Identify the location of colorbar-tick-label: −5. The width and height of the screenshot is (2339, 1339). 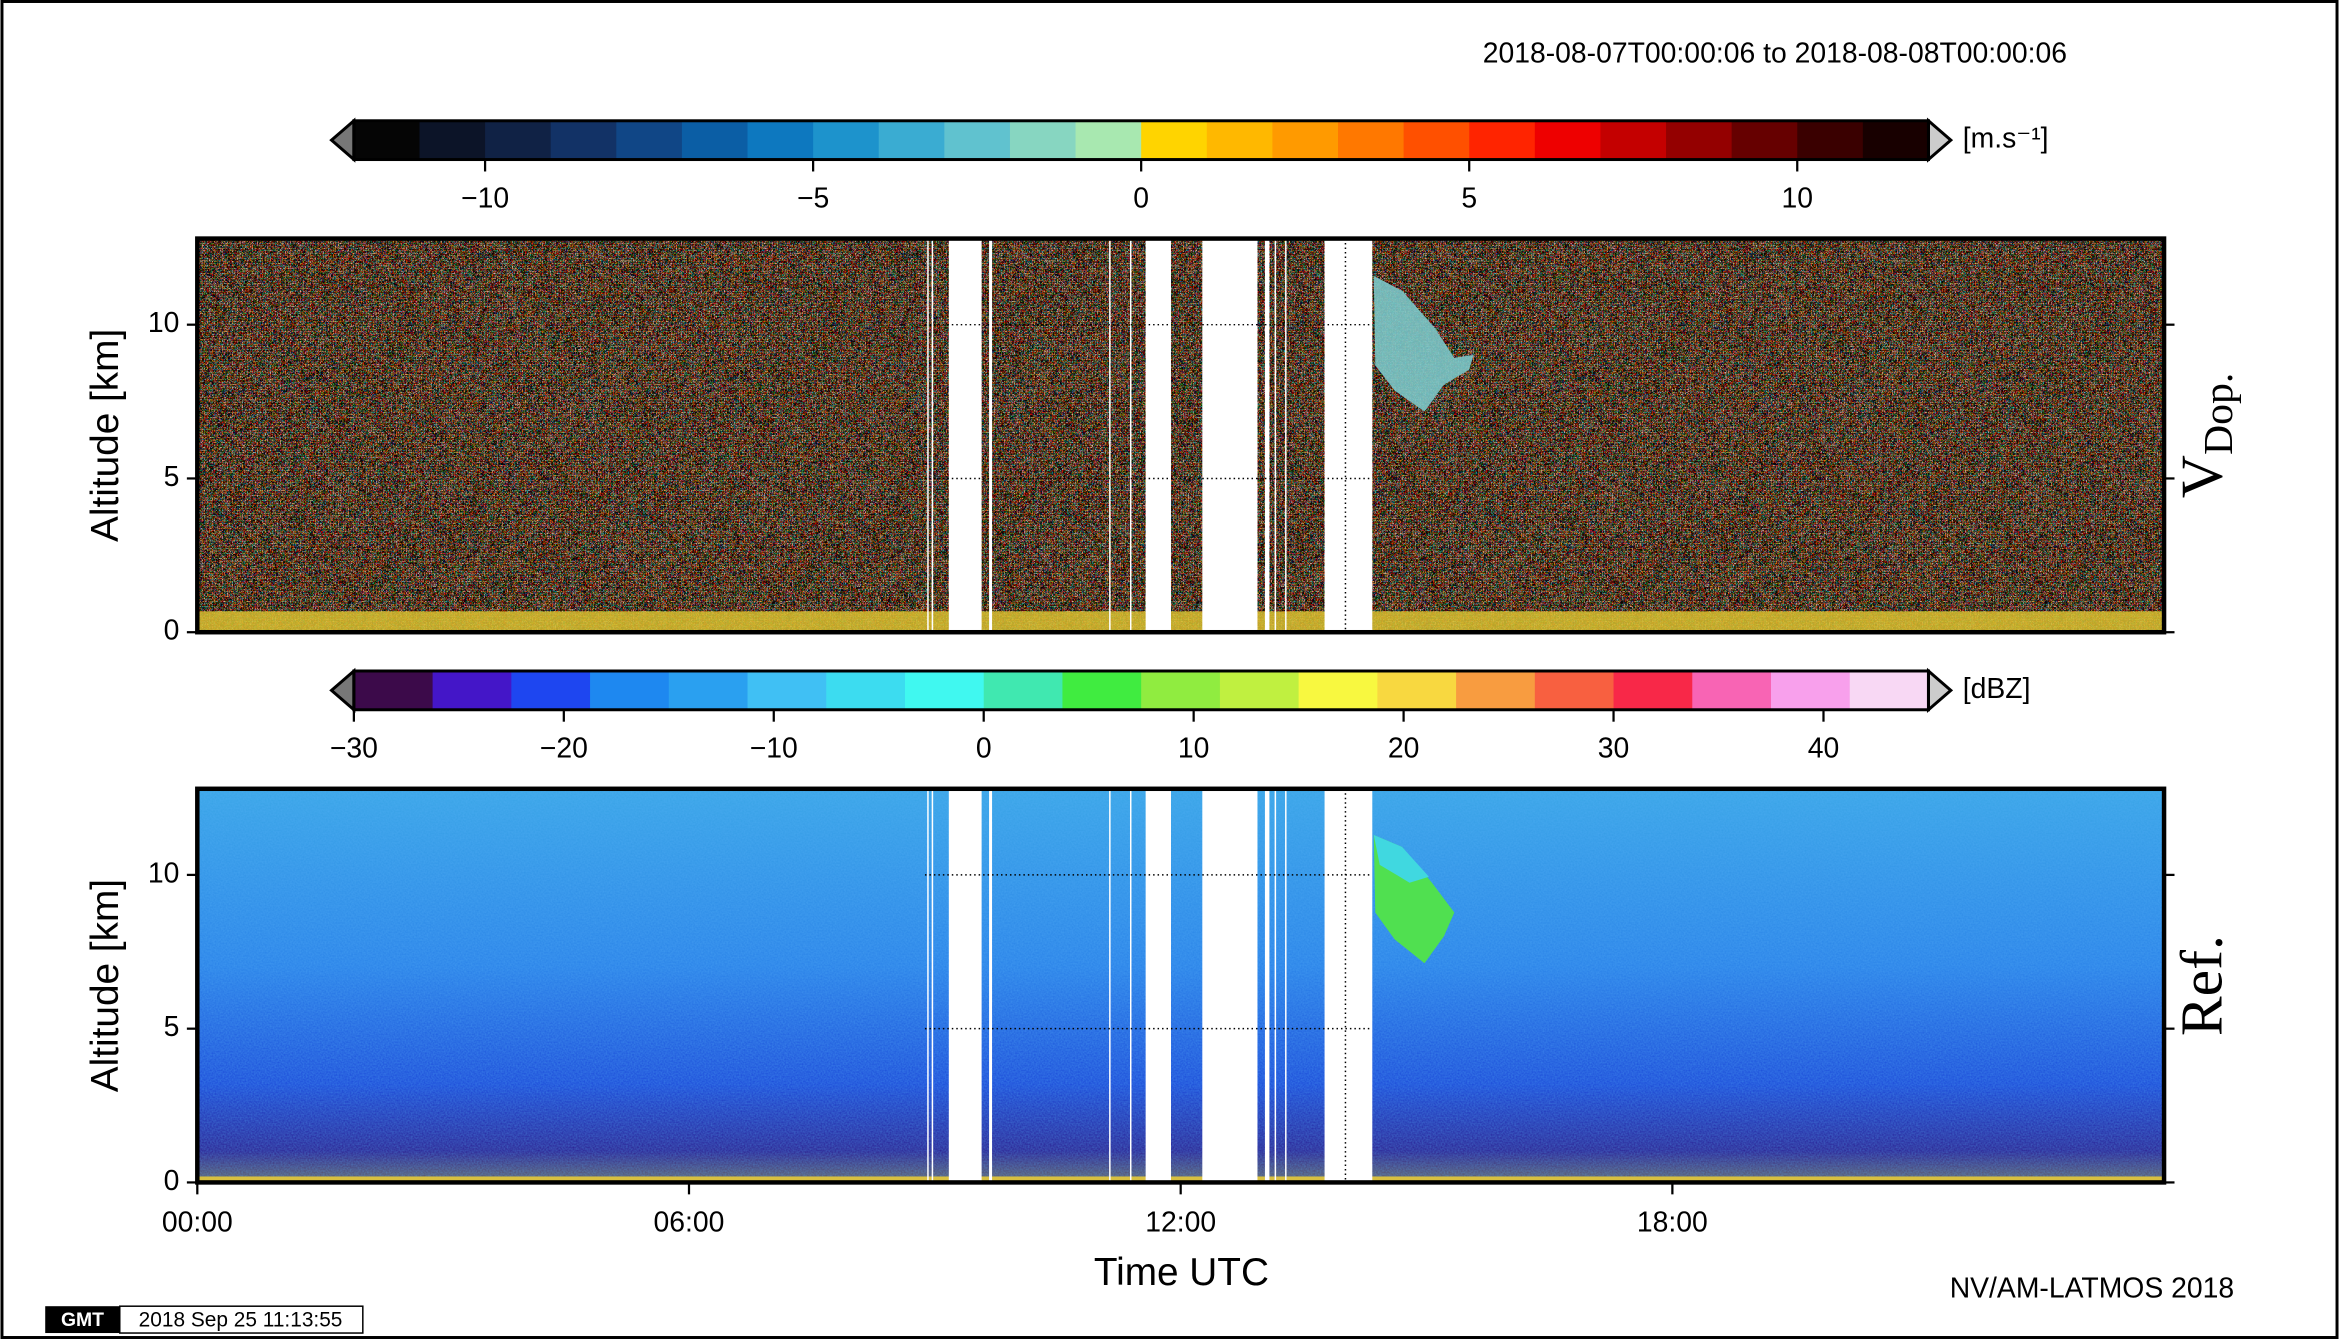
(813, 198).